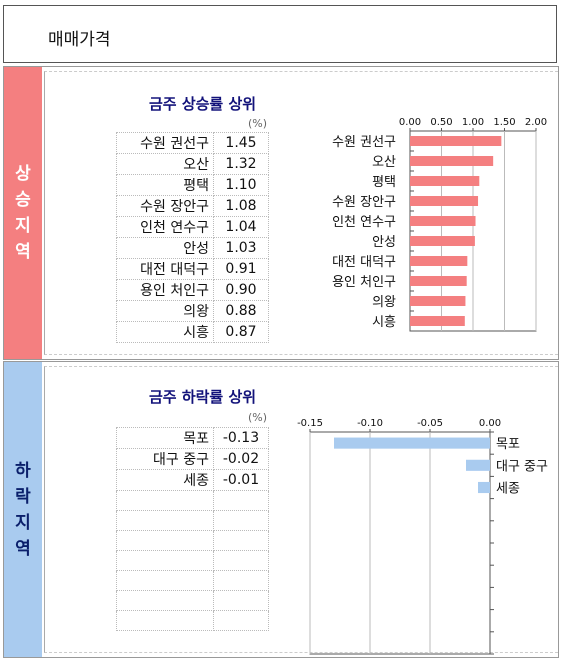 This screenshot has height=665, width=561. I want to click on side-char: 하, so click(23, 470).